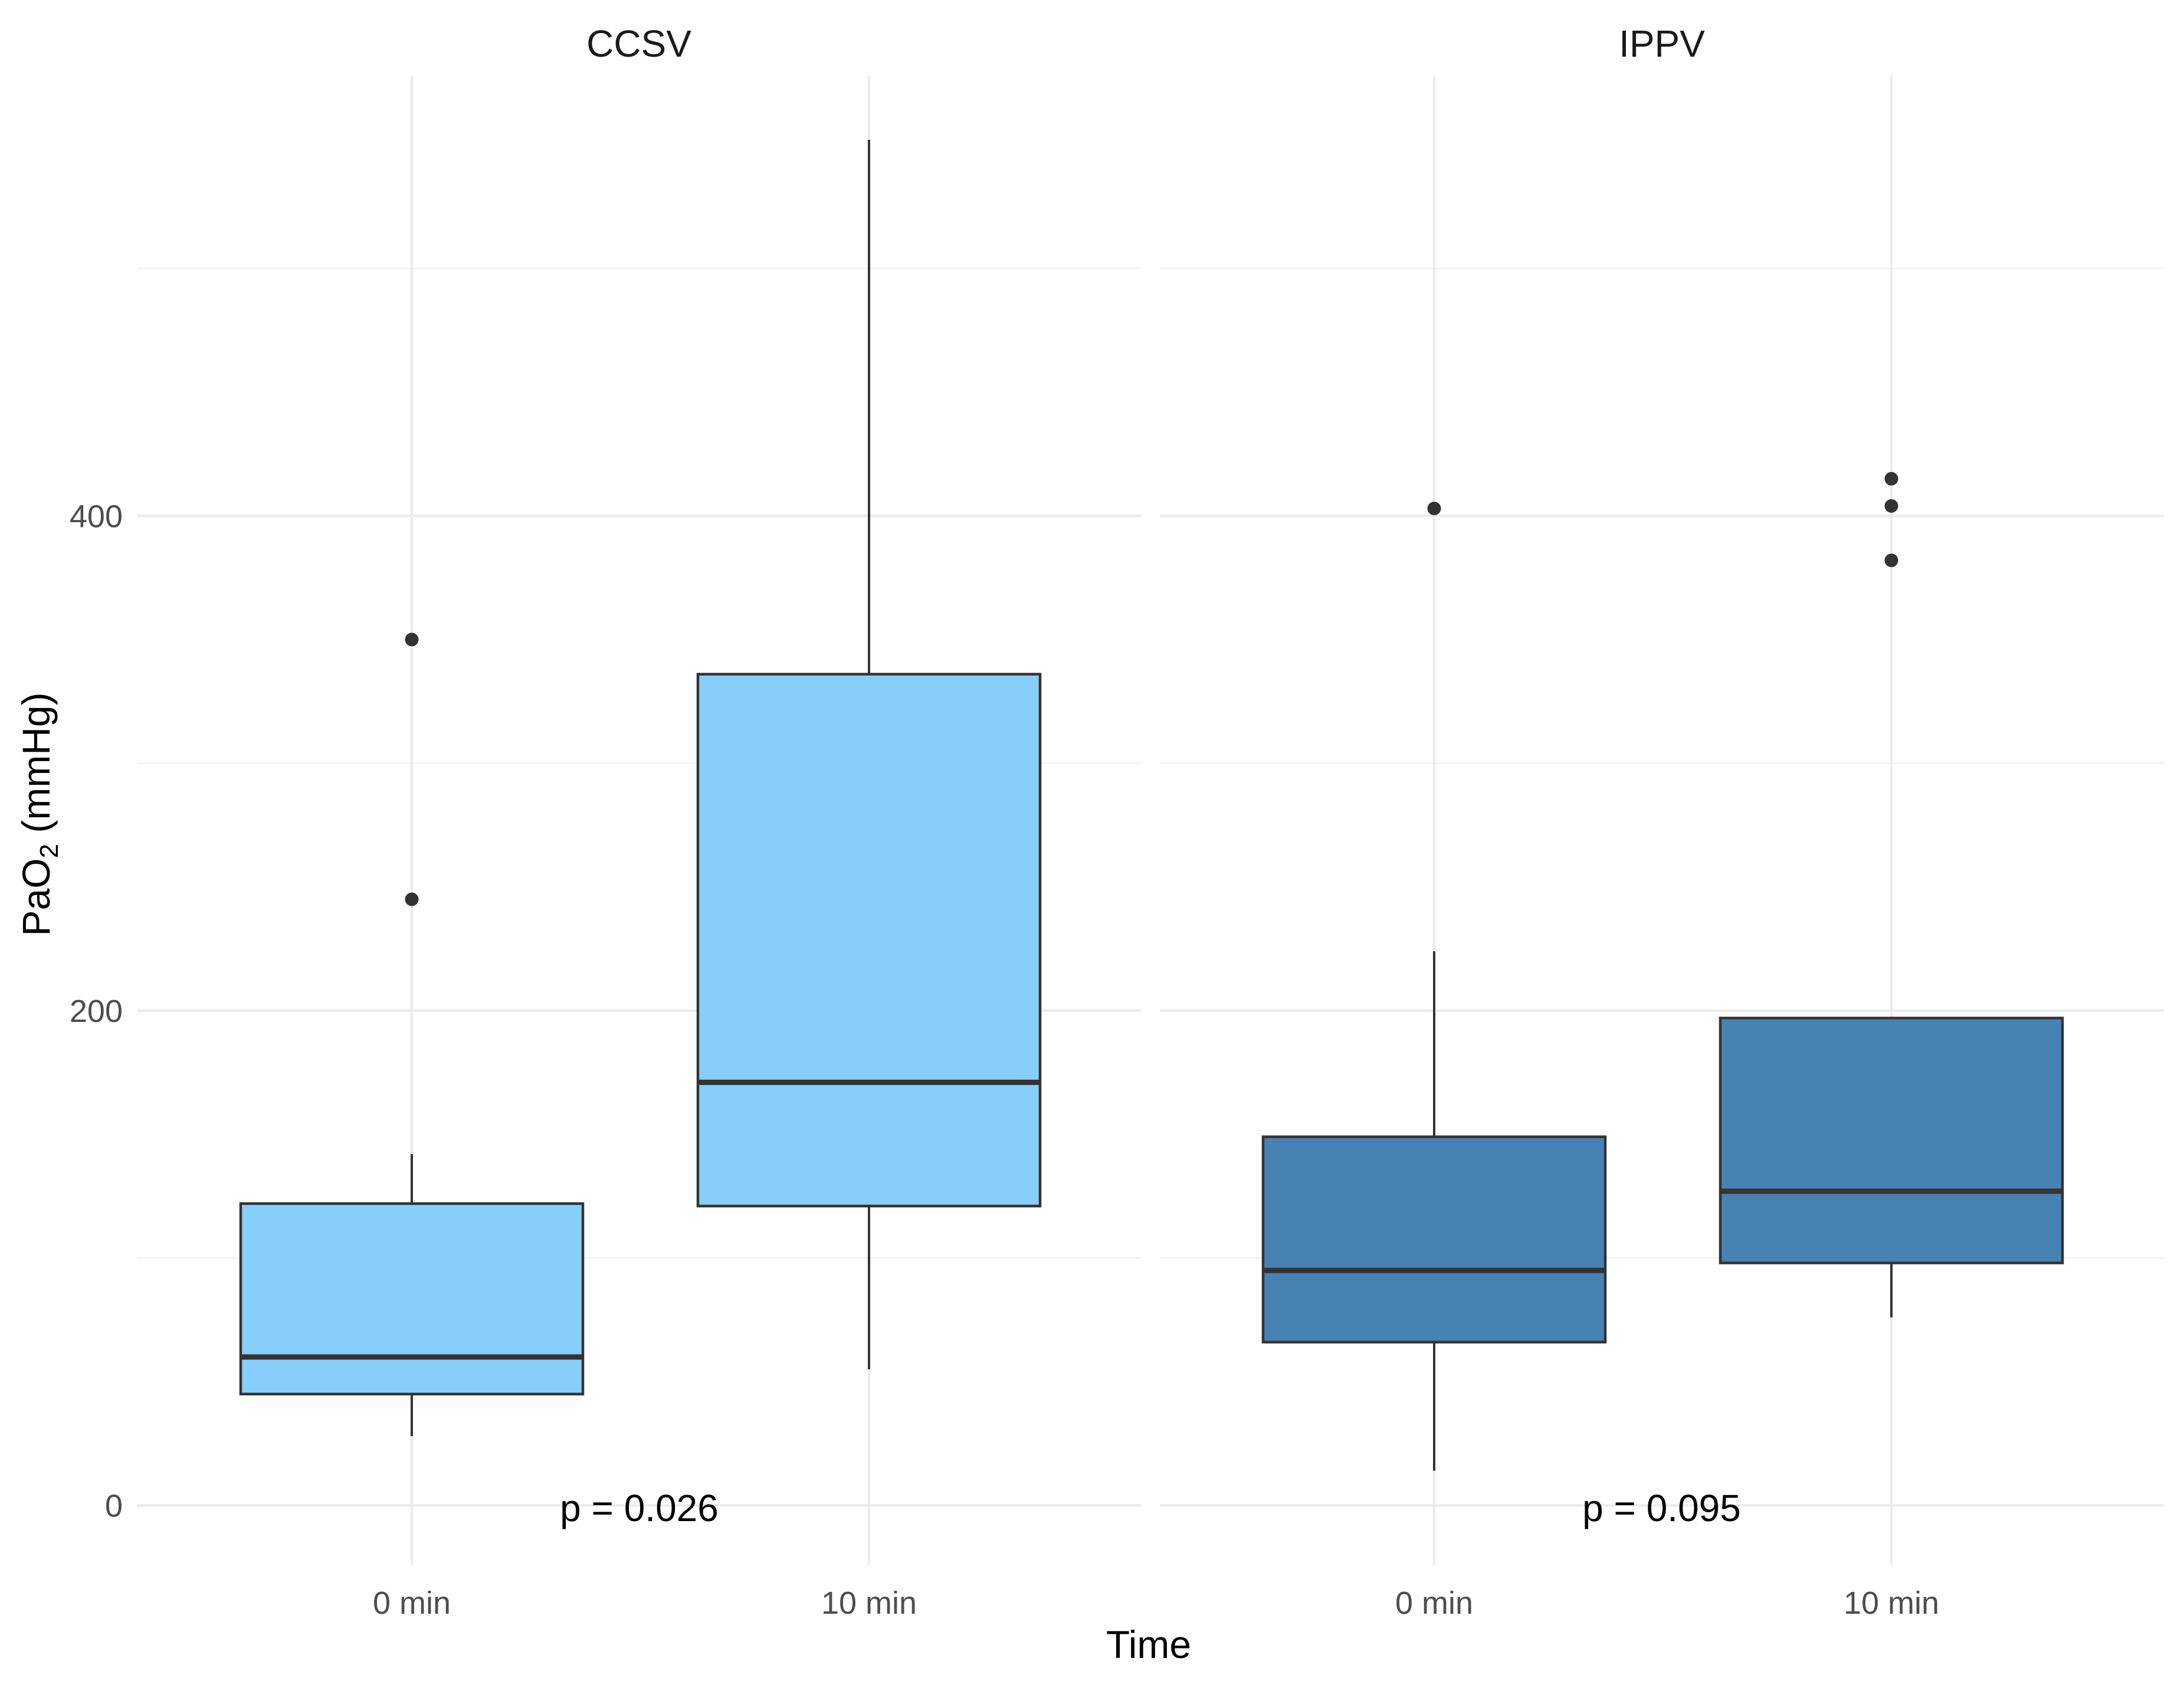  What do you see at coordinates (1148, 1644) in the screenshot?
I see `x-axis-title: Time` at bounding box center [1148, 1644].